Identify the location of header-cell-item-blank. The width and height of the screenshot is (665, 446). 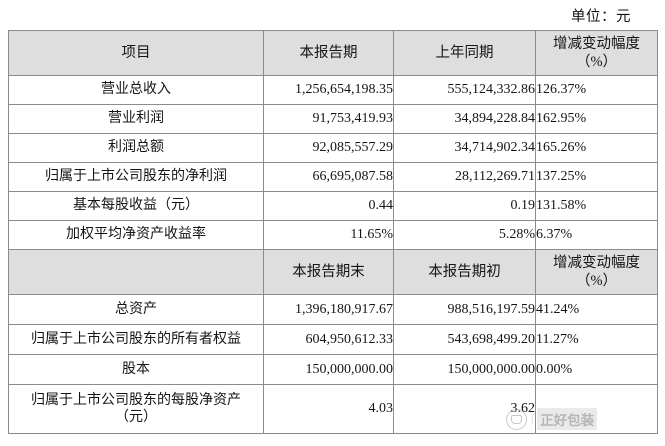
(136, 272).